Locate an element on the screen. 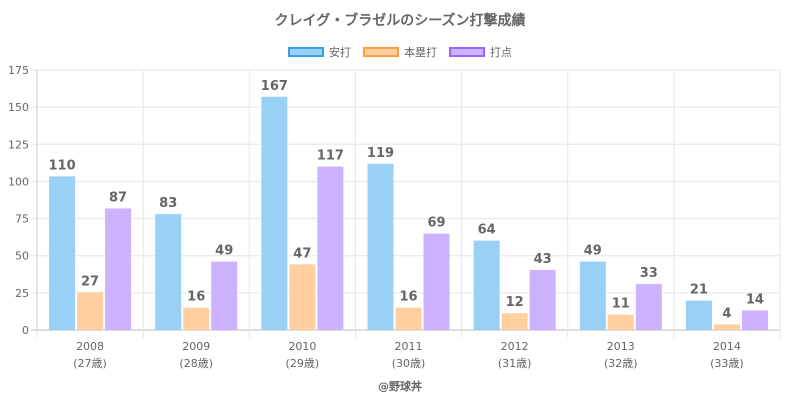 The width and height of the screenshot is (800, 400). data-label-rbi: 87 is located at coordinates (118, 197).